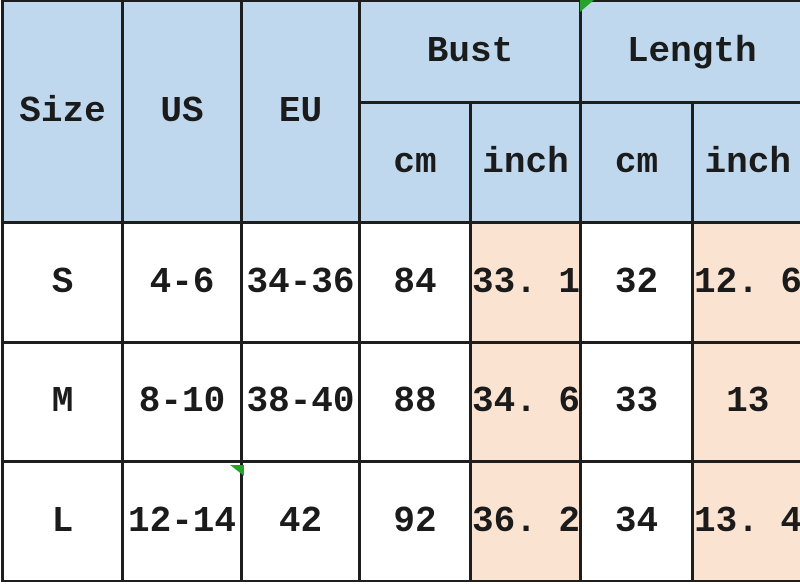  Describe the element at coordinates (415, 282) in the screenshot. I see `cell-bust-cm: 84` at that location.